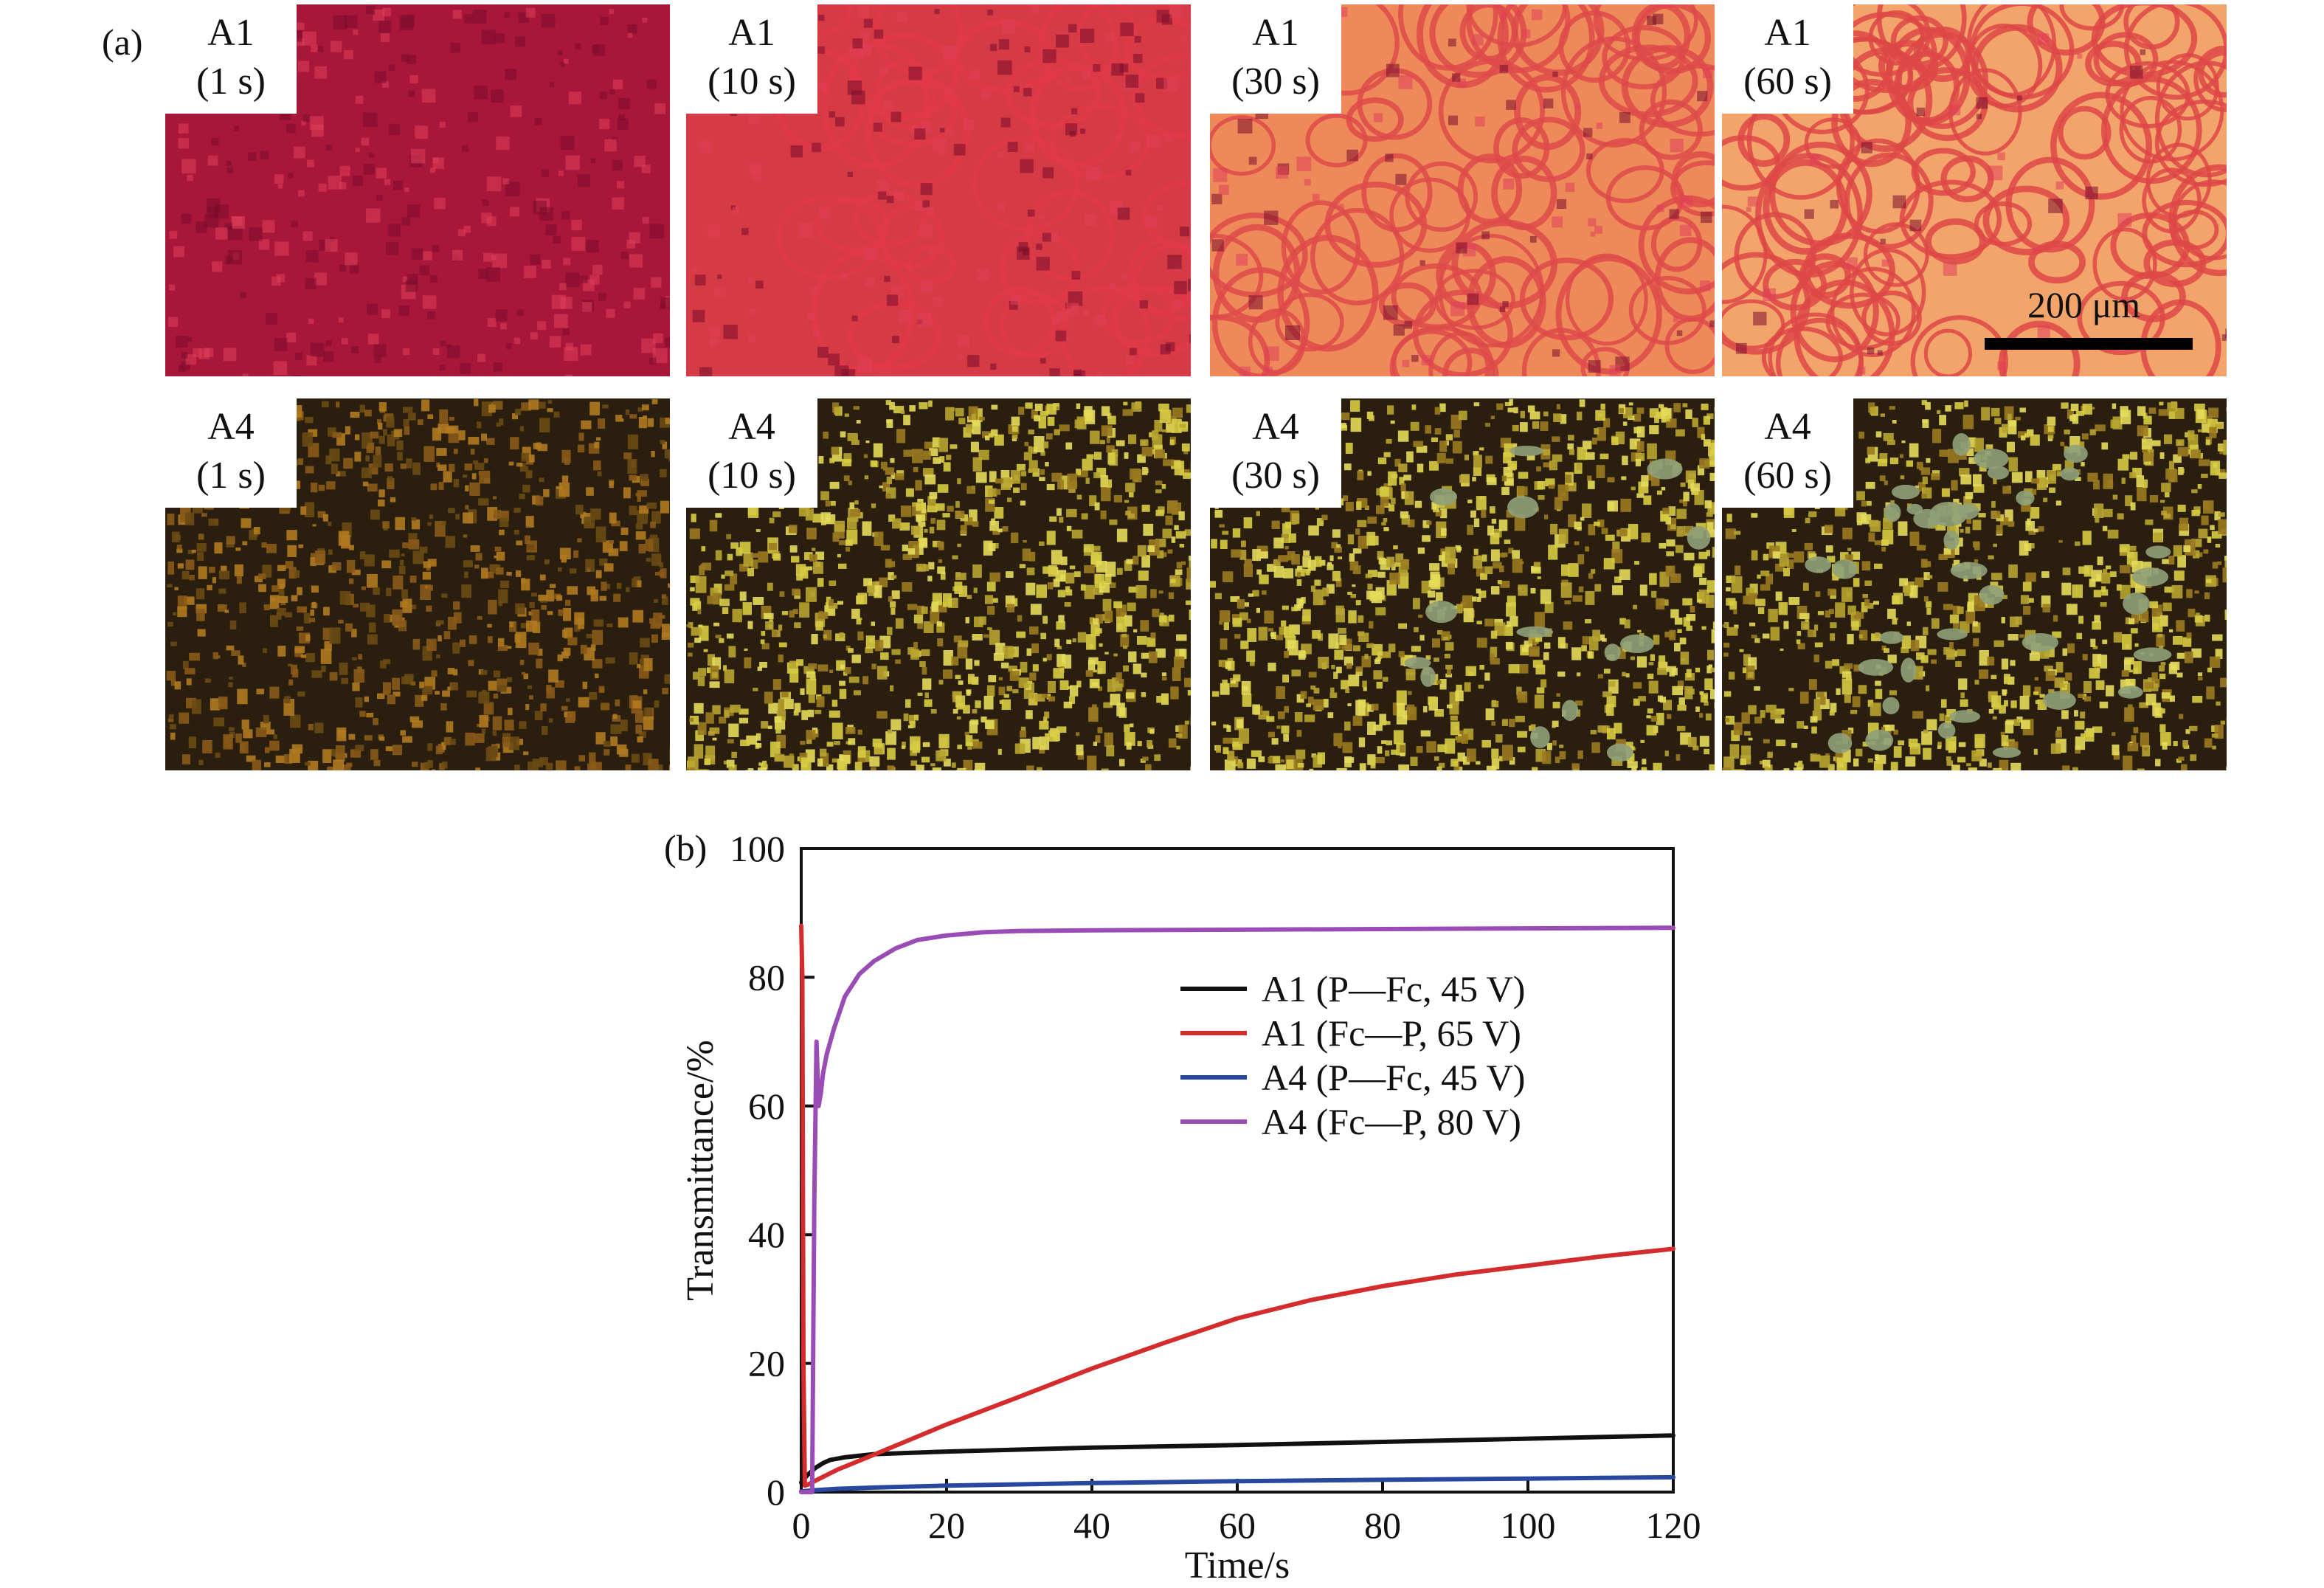 Image resolution: width=2324 pixels, height=1588 pixels. Describe the element at coordinates (766, 1106) in the screenshot. I see `y-tick-label: 60` at that location.